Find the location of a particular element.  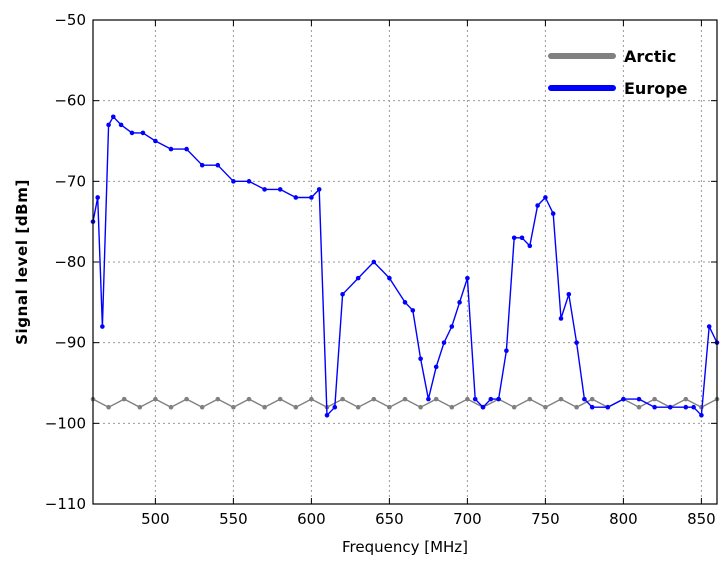

y-tick-label-1: −100 is located at coordinates (65, 423).